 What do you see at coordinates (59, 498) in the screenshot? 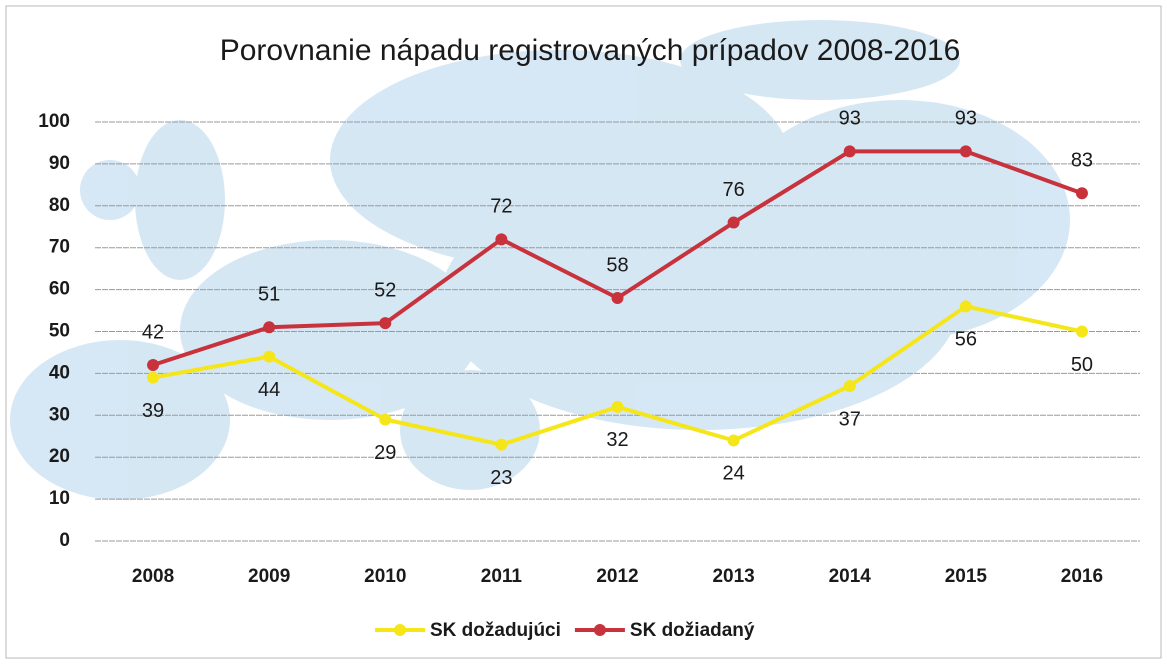
I see `y-tick-label: 10` at bounding box center [59, 498].